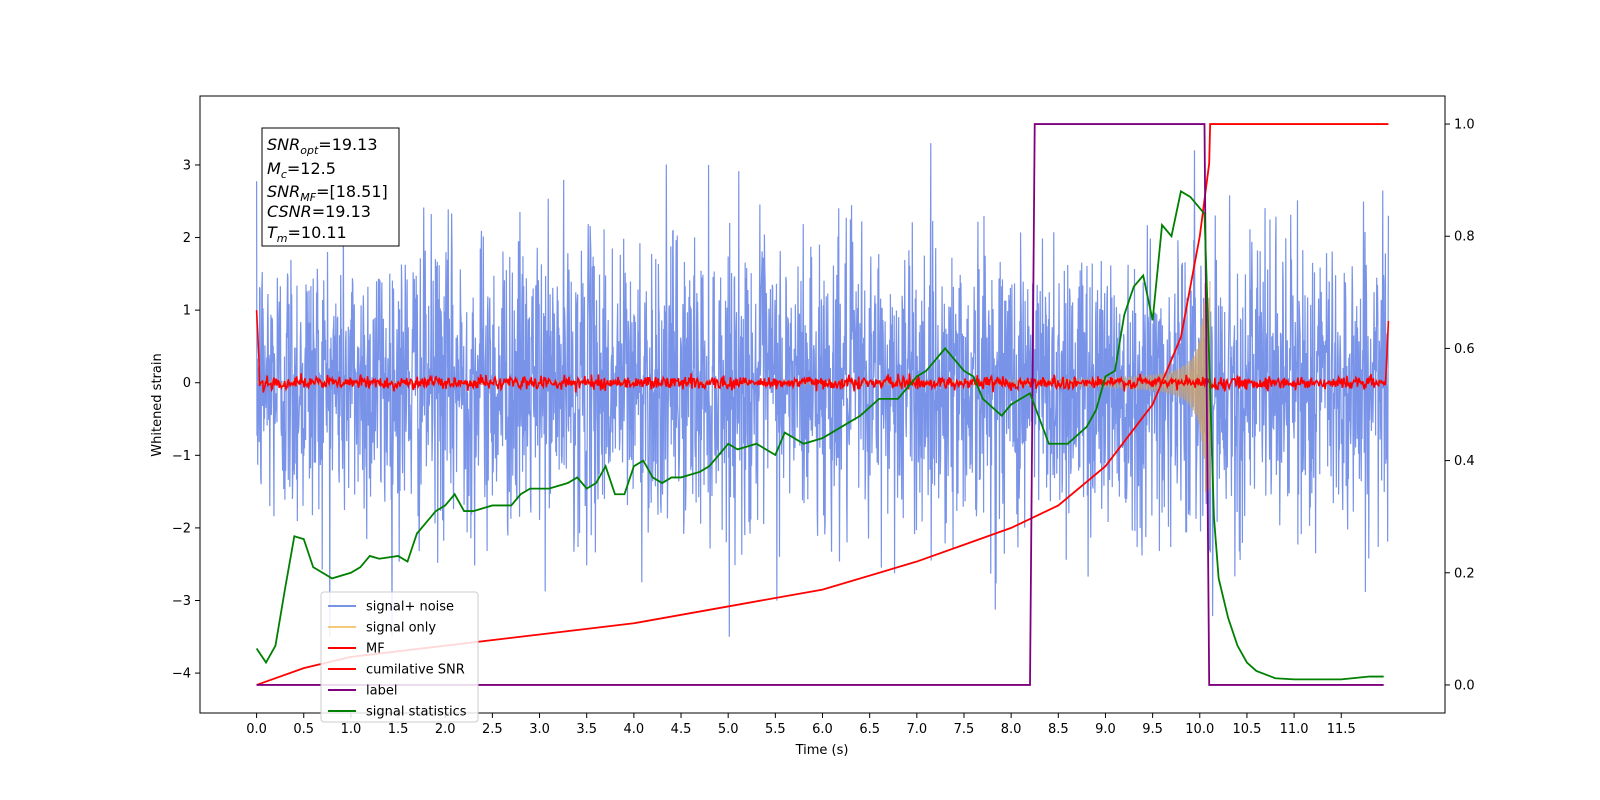 The width and height of the screenshot is (1600, 800). What do you see at coordinates (1058, 729) in the screenshot?
I see `x-tick-label: 8.5` at bounding box center [1058, 729].